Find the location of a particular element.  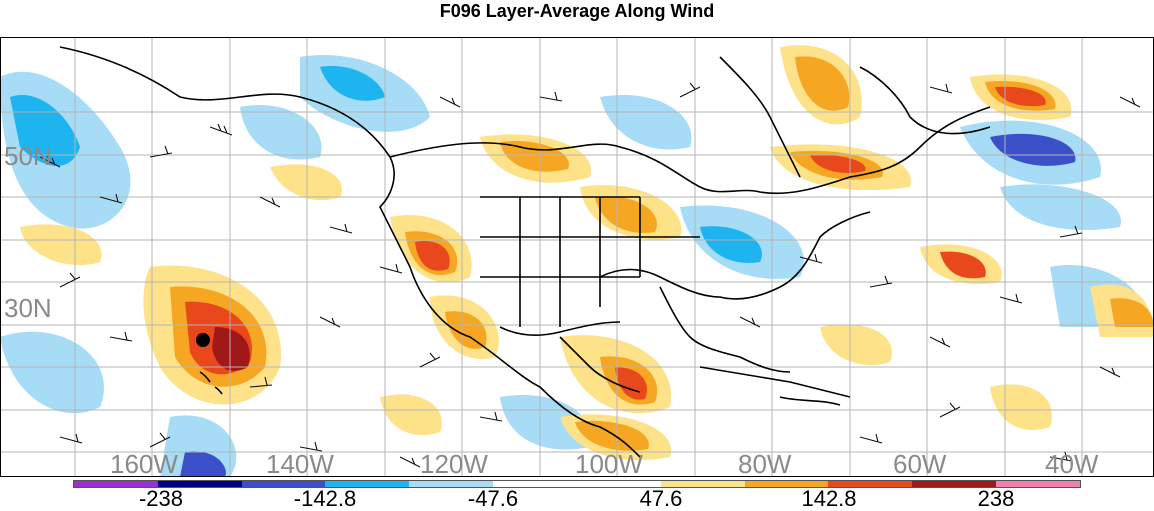

colorbar-label-neg47-6: -47.6 is located at coordinates (493, 498).